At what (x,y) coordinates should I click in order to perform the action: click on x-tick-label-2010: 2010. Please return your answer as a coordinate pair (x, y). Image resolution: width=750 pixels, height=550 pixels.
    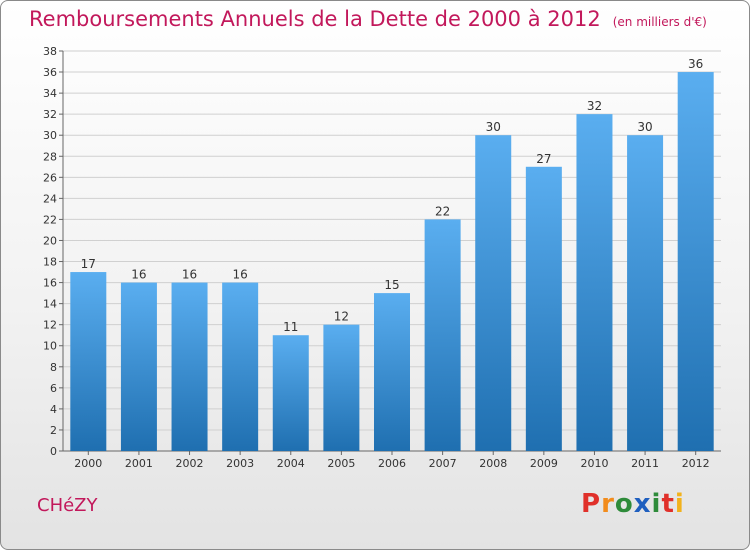
    Looking at the image, I should click on (594, 463).